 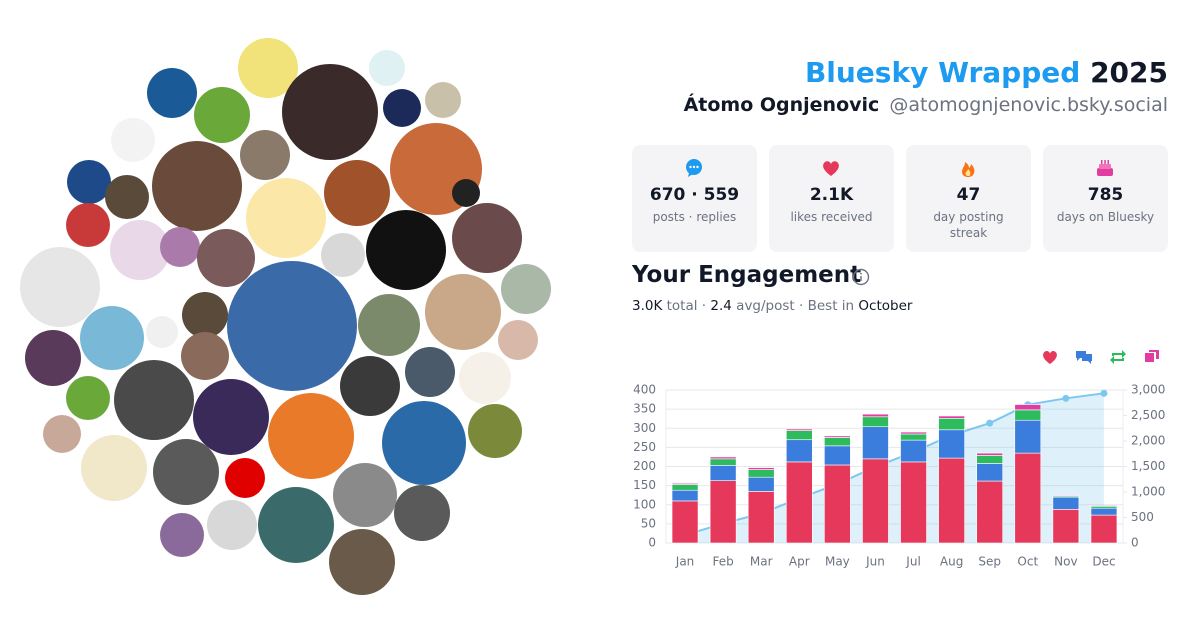 What do you see at coordinates (647, 306) in the screenshot?
I see `total-value: 3.0K` at bounding box center [647, 306].